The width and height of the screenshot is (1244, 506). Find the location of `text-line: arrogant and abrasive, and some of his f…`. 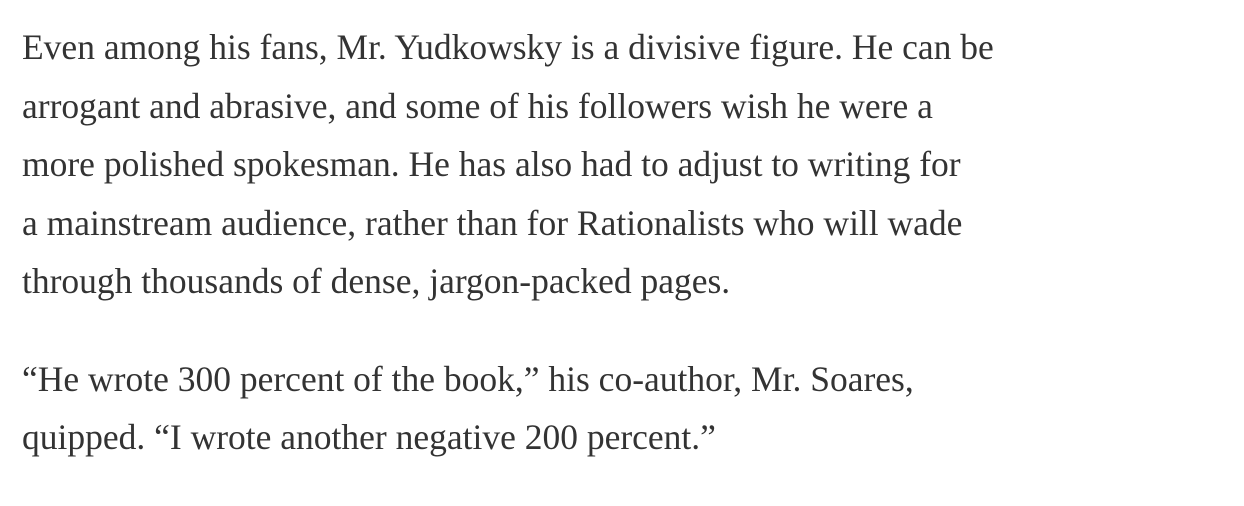

text-line: arrogant and abrasive, and some of his f… is located at coordinates (477, 105).